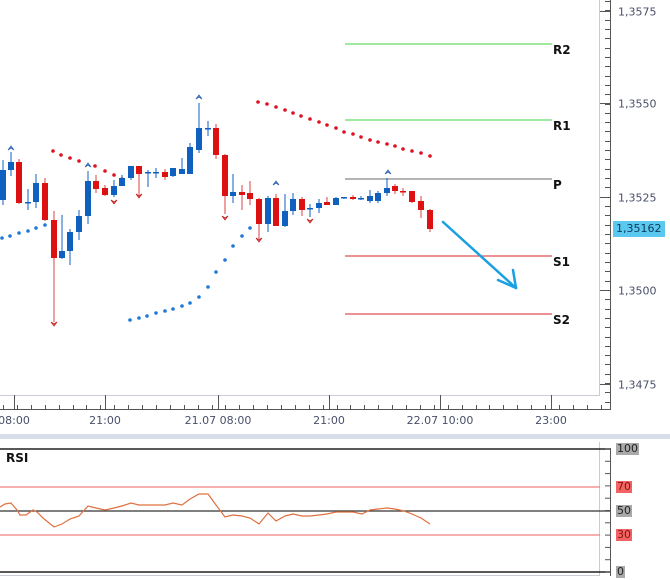 This screenshot has height=580, width=670. What do you see at coordinates (305, 402) in the screenshot?
I see `time-axis` at bounding box center [305, 402].